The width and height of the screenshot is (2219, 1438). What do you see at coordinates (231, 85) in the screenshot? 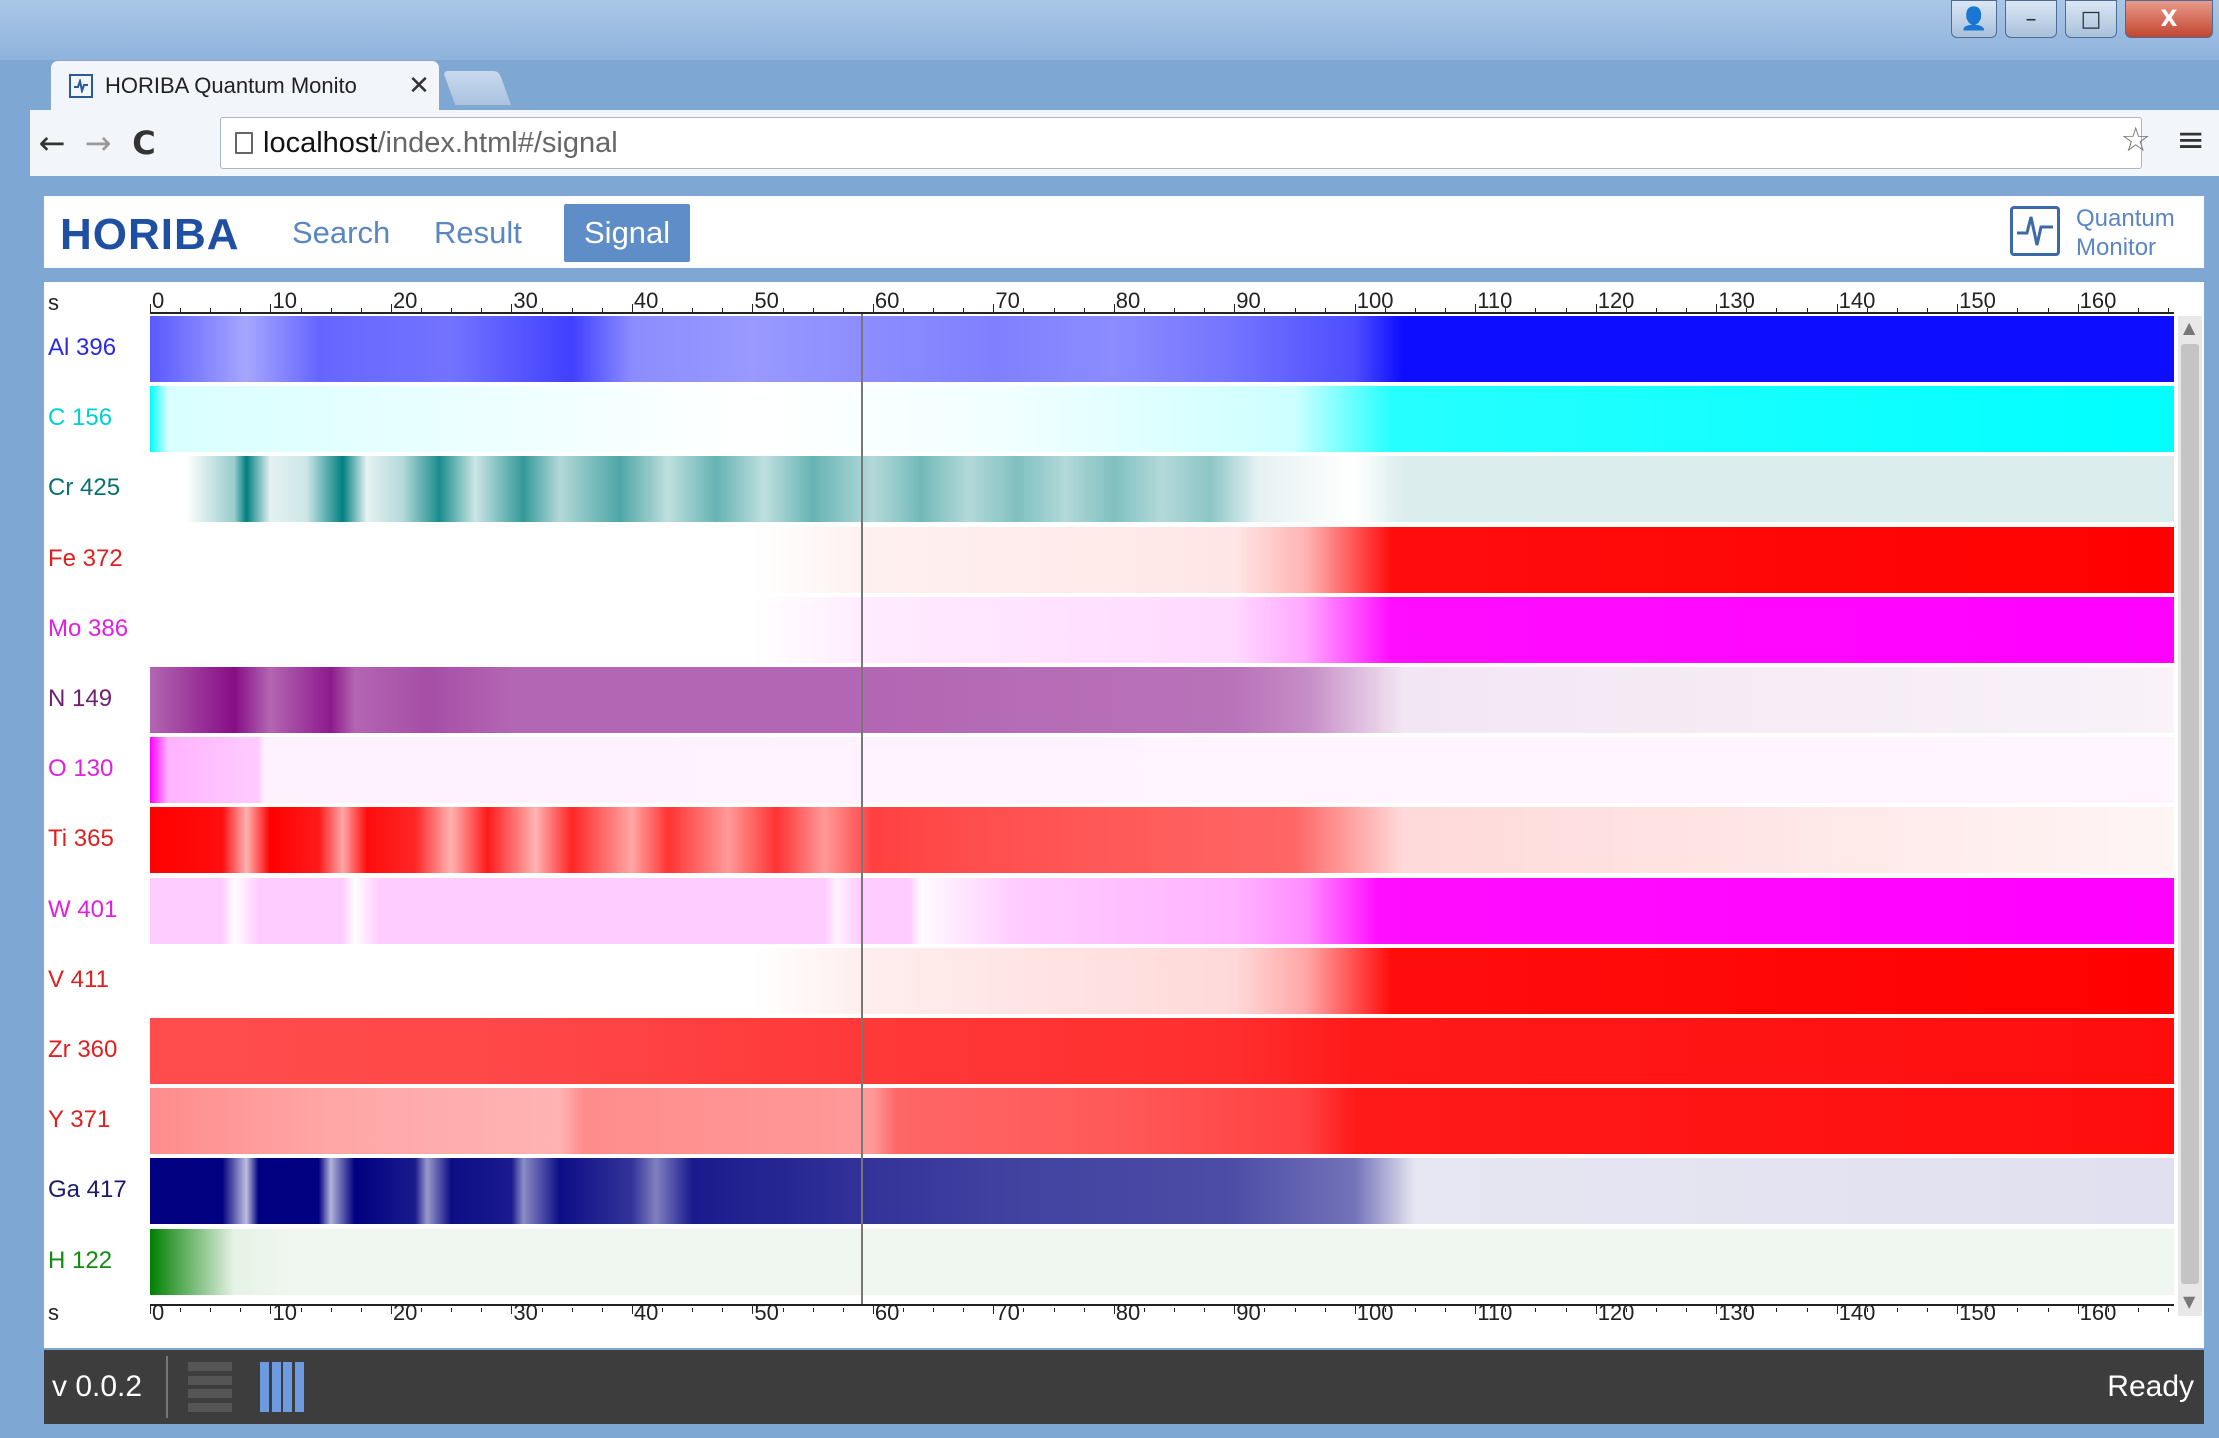
I see `tab-title: HORIBA Quantum Monito` at bounding box center [231, 85].